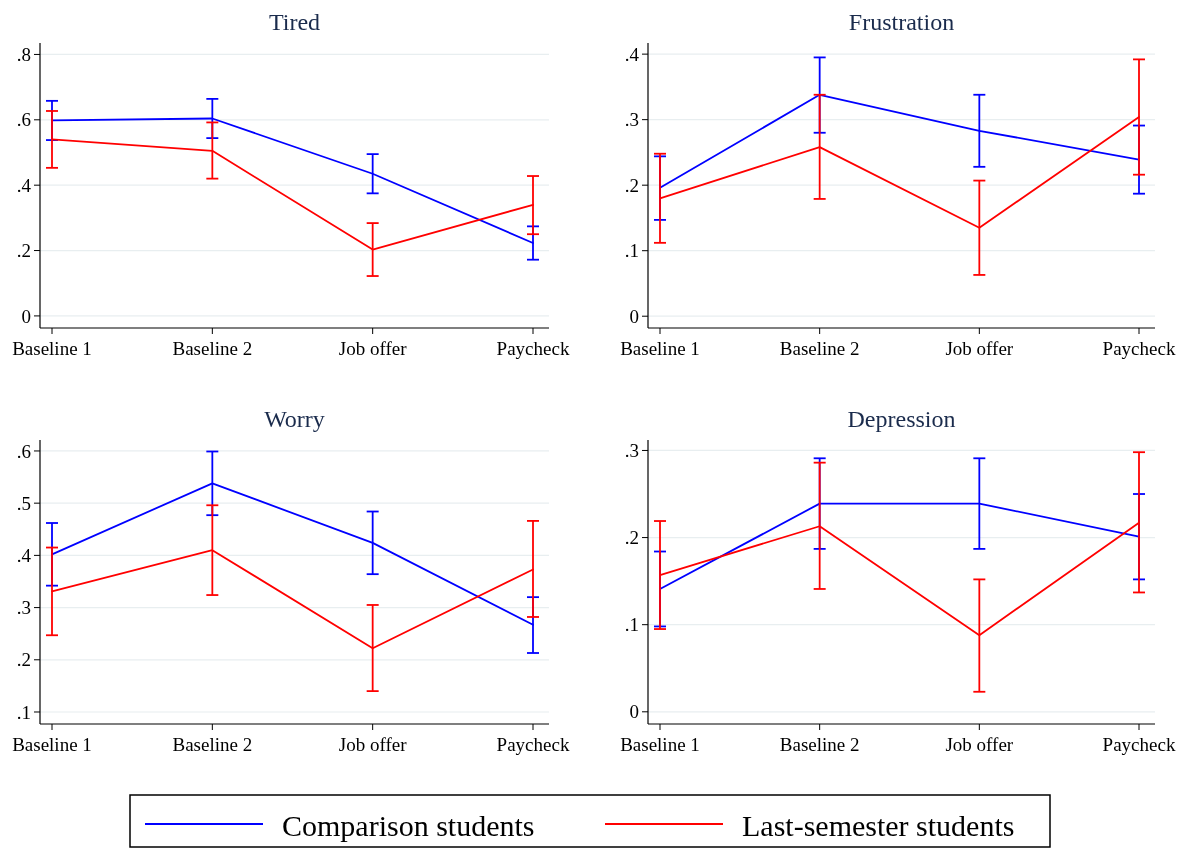  What do you see at coordinates (901, 22) in the screenshot?
I see `chart-title: Frustration` at bounding box center [901, 22].